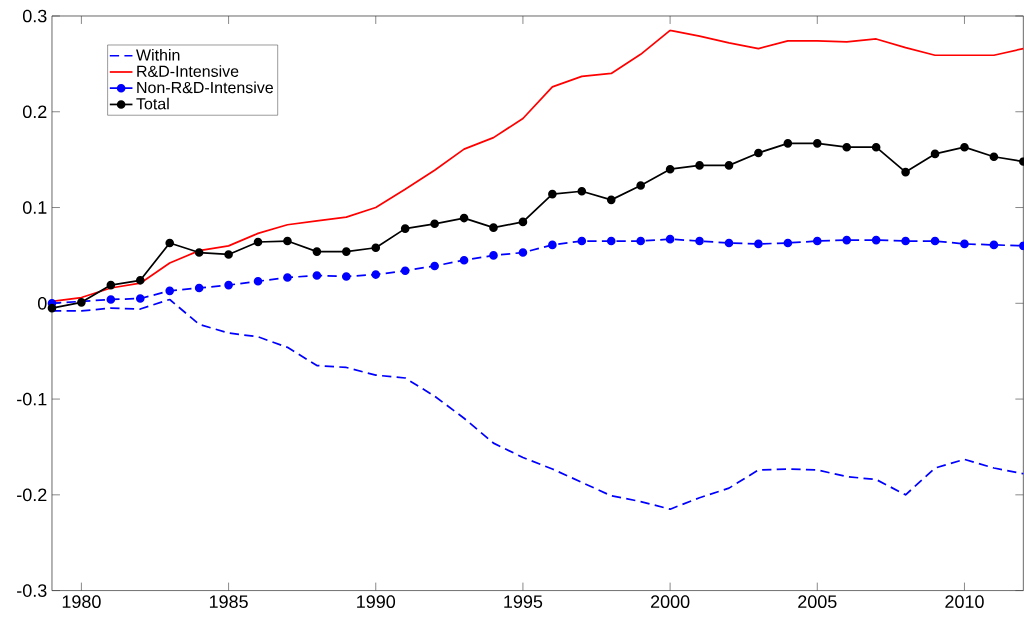 The height and width of the screenshot is (617, 1024). Describe the element at coordinates (670, 602) in the screenshot. I see `x-tick-label: 2000` at that location.